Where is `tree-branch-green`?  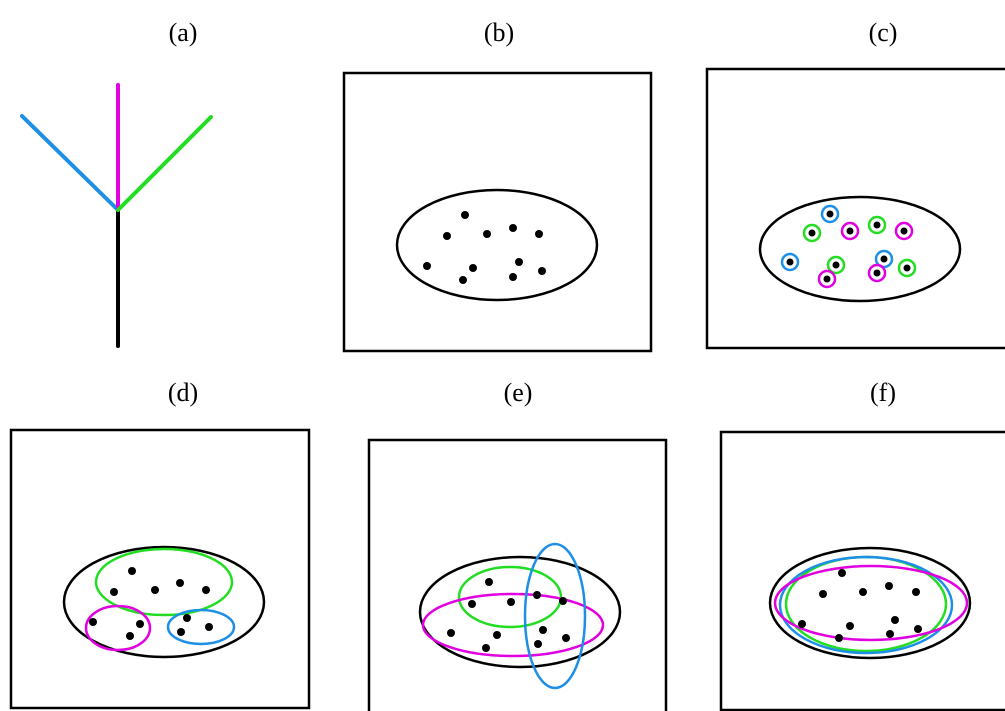 tree-branch-green is located at coordinates (164, 163).